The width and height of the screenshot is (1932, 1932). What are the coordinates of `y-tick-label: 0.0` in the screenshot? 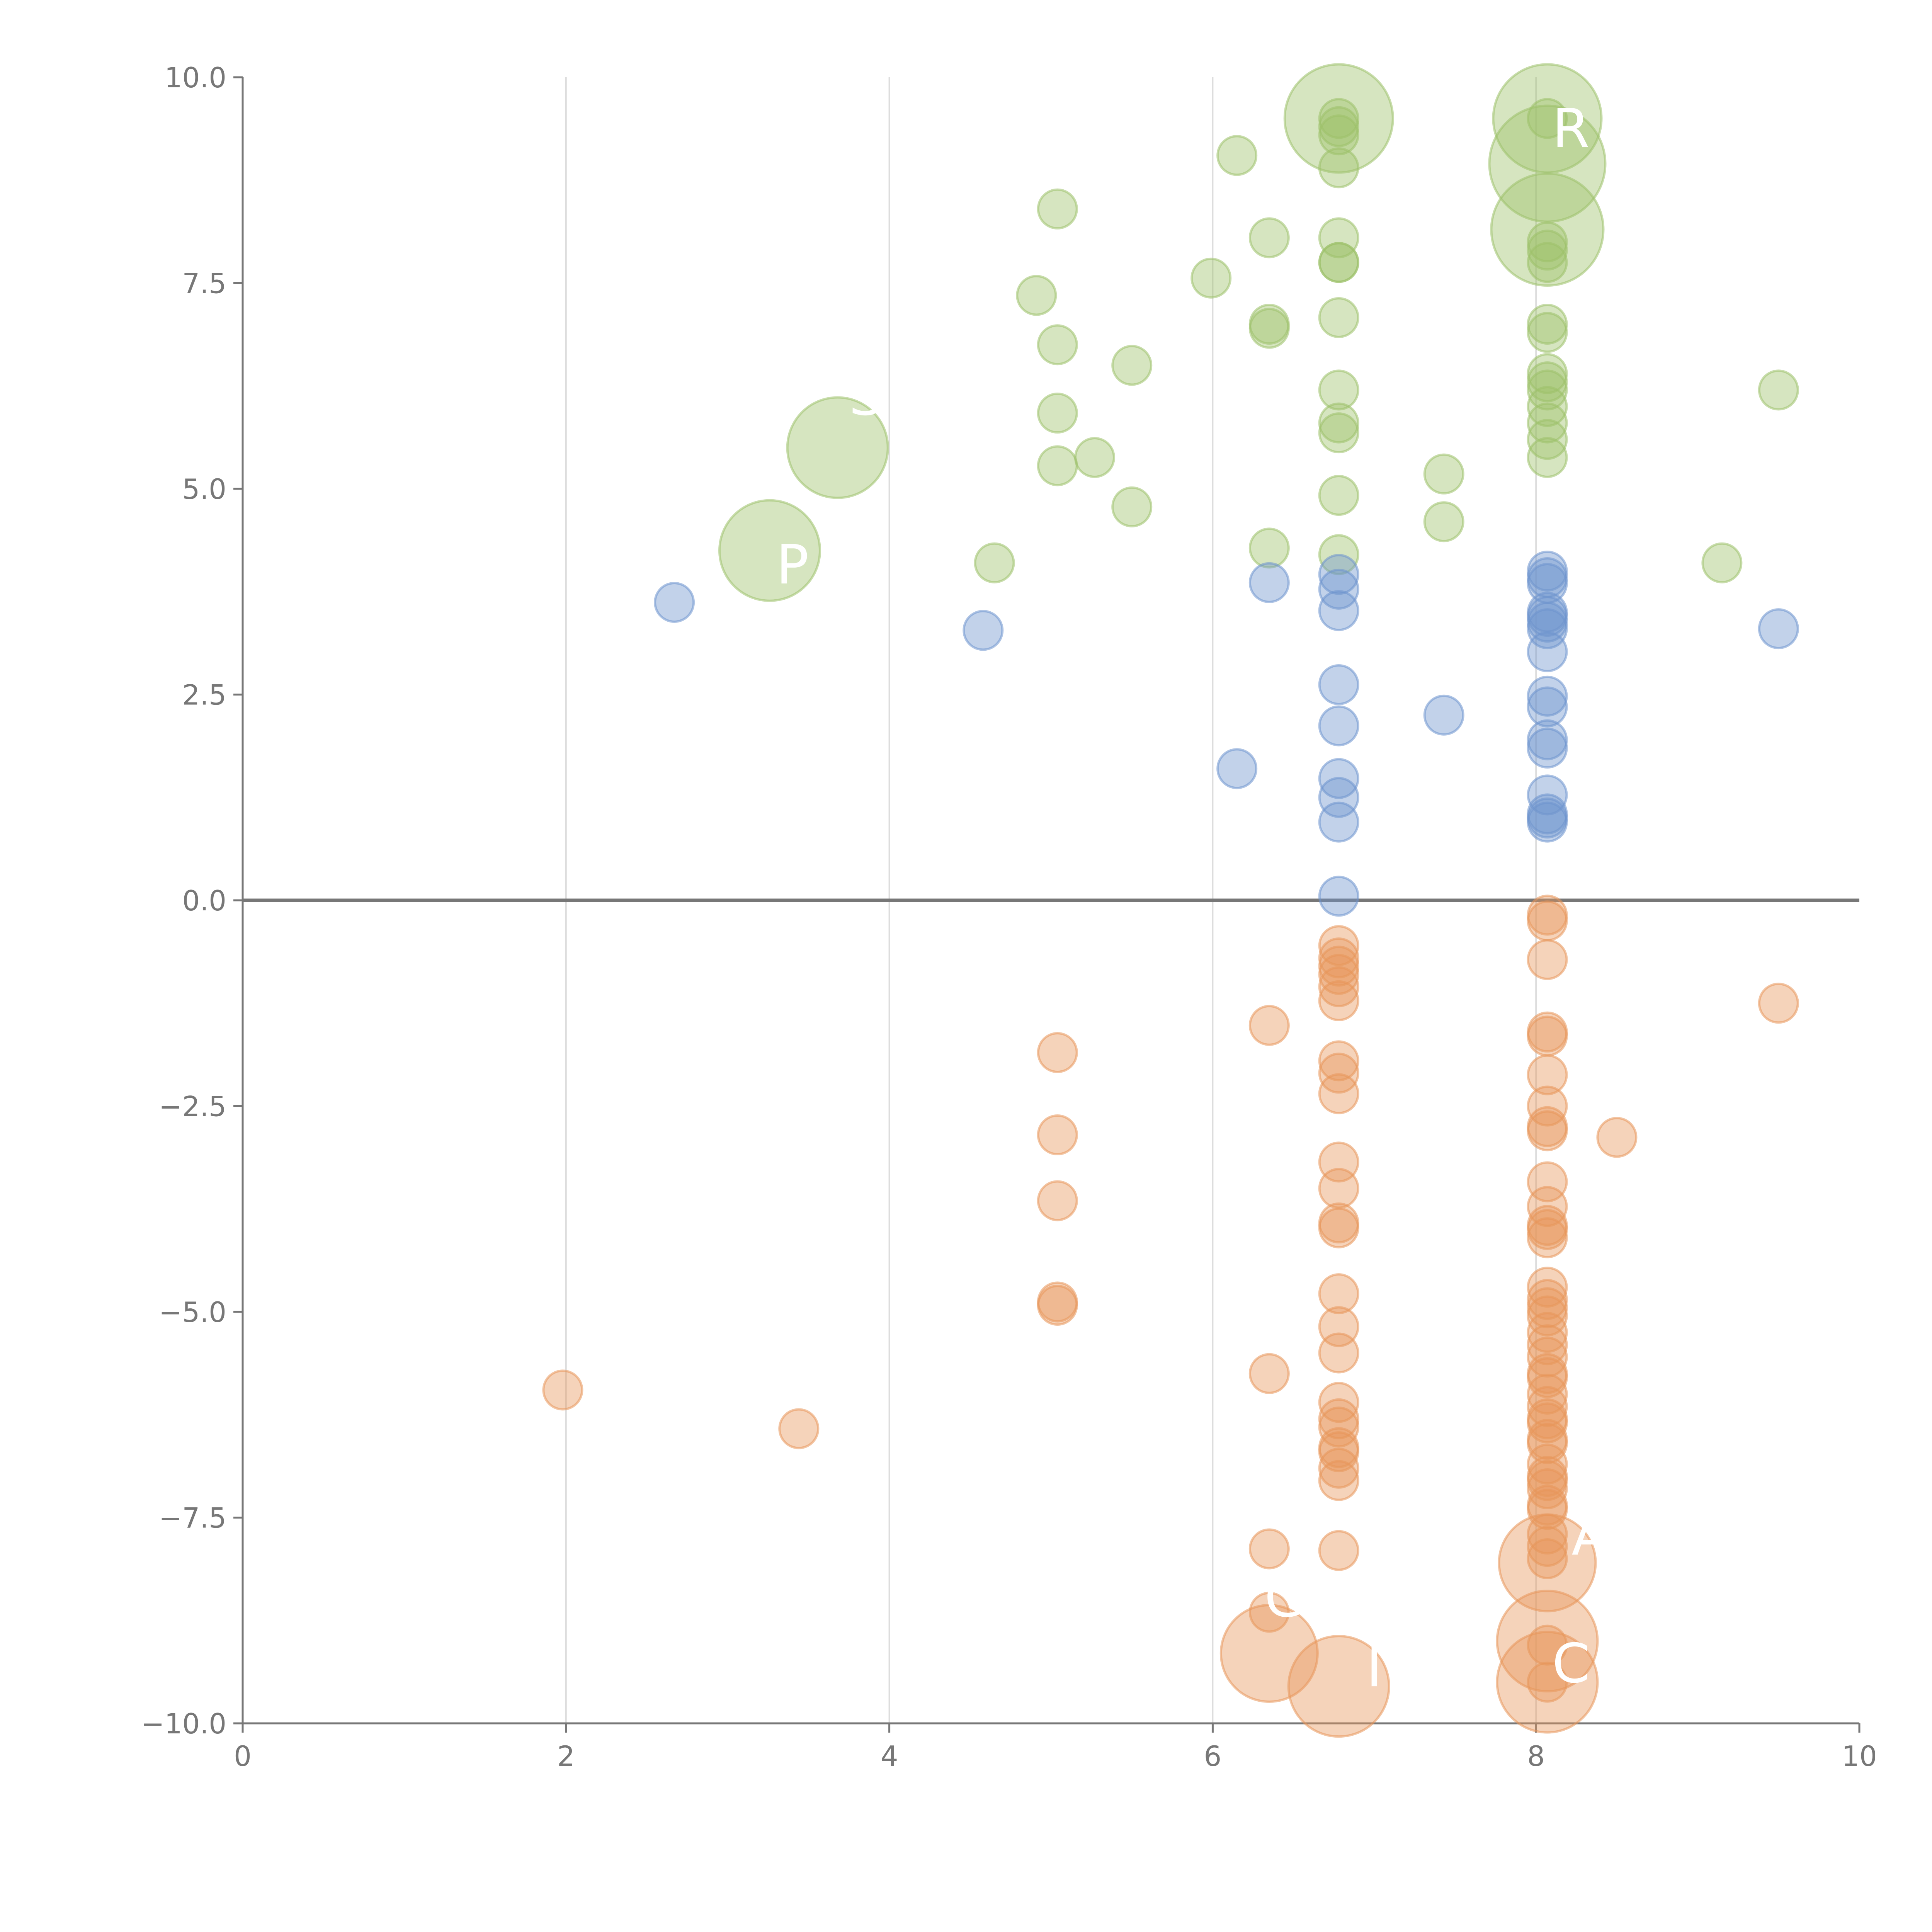 It's located at (204, 900).